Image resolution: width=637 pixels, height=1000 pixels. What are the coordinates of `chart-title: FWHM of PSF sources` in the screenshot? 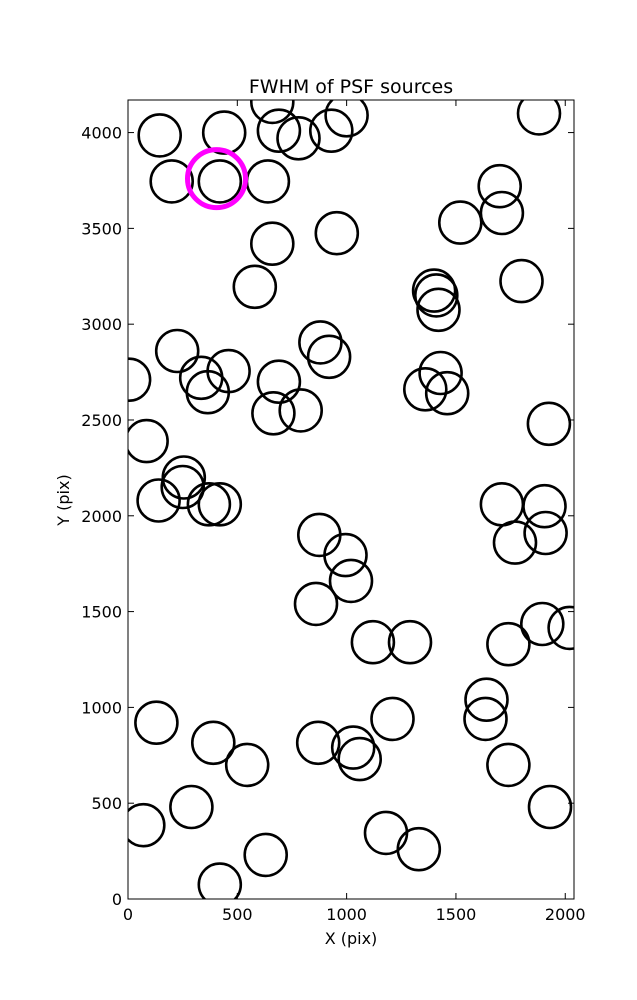 It's located at (351, 87).